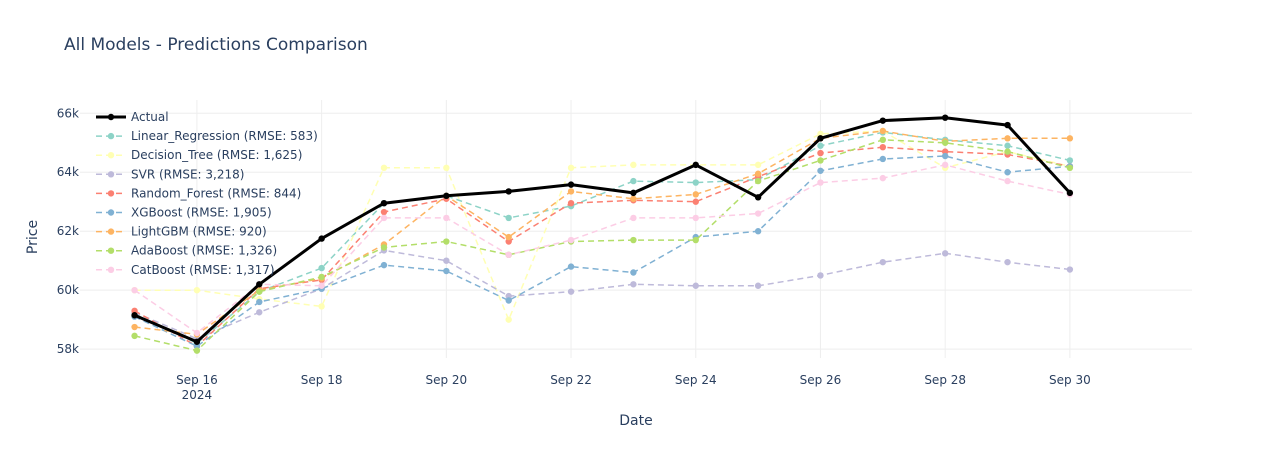  I want to click on x-tick-label: Sep 20, so click(446, 380).